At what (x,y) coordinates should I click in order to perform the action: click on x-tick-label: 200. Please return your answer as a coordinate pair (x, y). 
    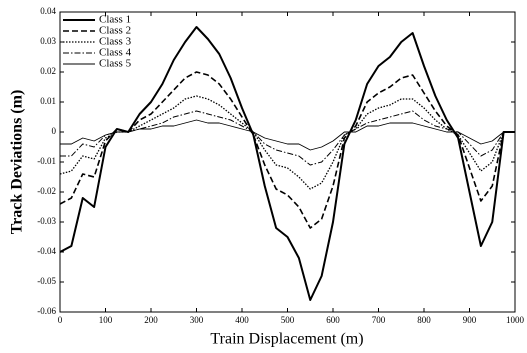
    Looking at the image, I should click on (151, 320).